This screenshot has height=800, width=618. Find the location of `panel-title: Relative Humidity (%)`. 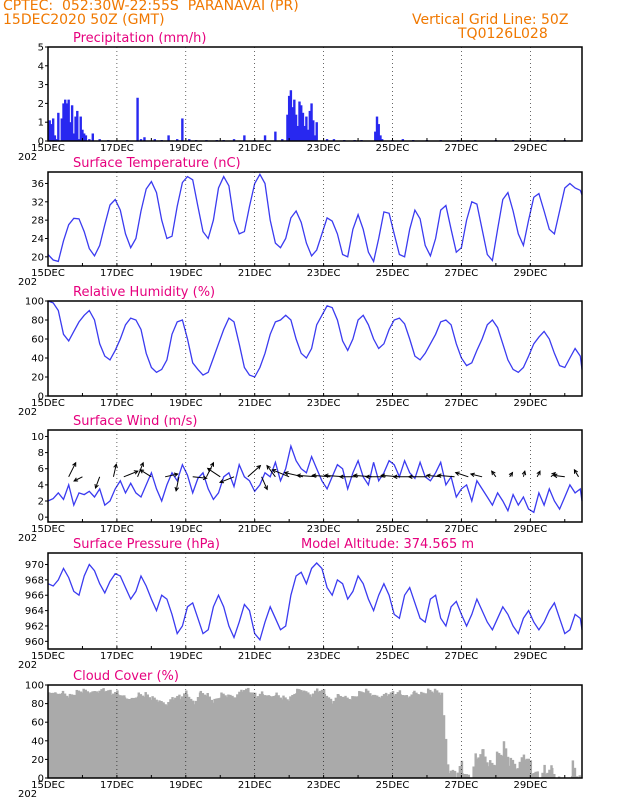

panel-title: Relative Humidity (%) is located at coordinates (144, 292).